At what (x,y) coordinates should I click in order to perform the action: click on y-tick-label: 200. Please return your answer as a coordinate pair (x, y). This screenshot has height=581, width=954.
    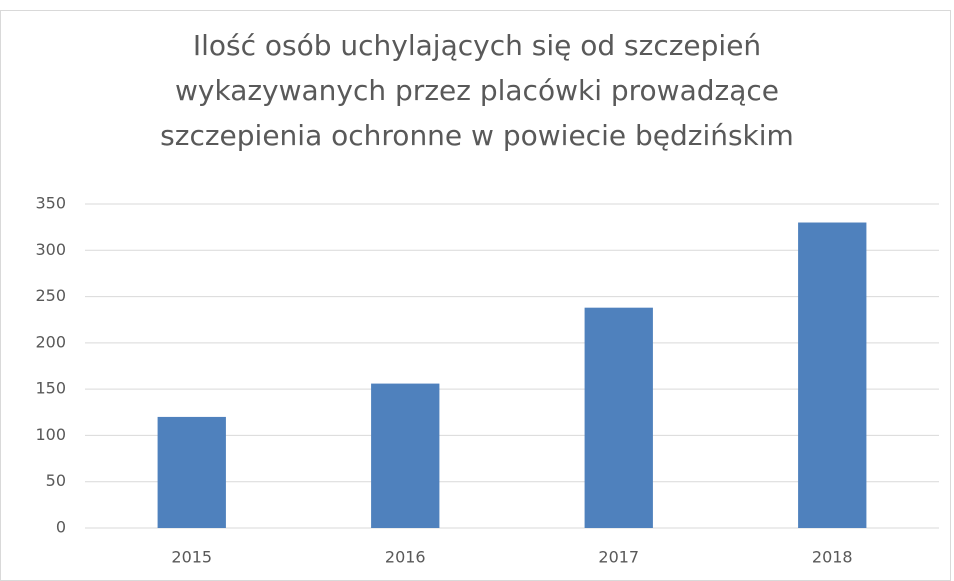
    Looking at the image, I should click on (50, 341).